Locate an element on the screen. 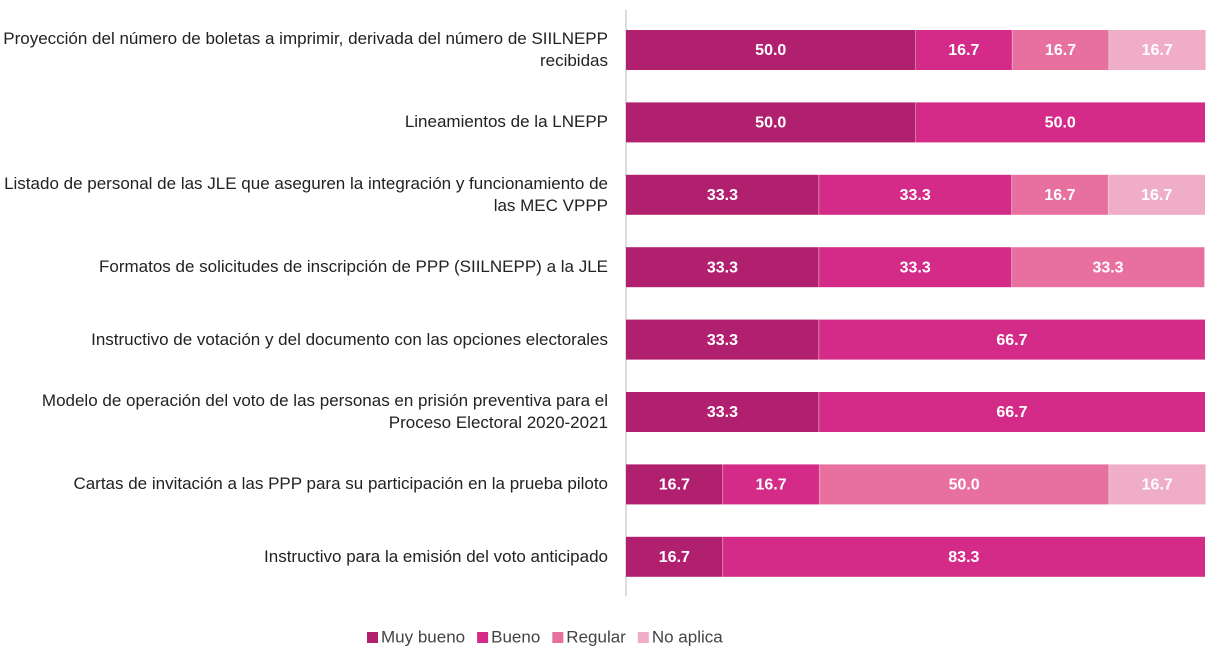  category-label: Lineamientos de la LNEPP is located at coordinates (506, 122).